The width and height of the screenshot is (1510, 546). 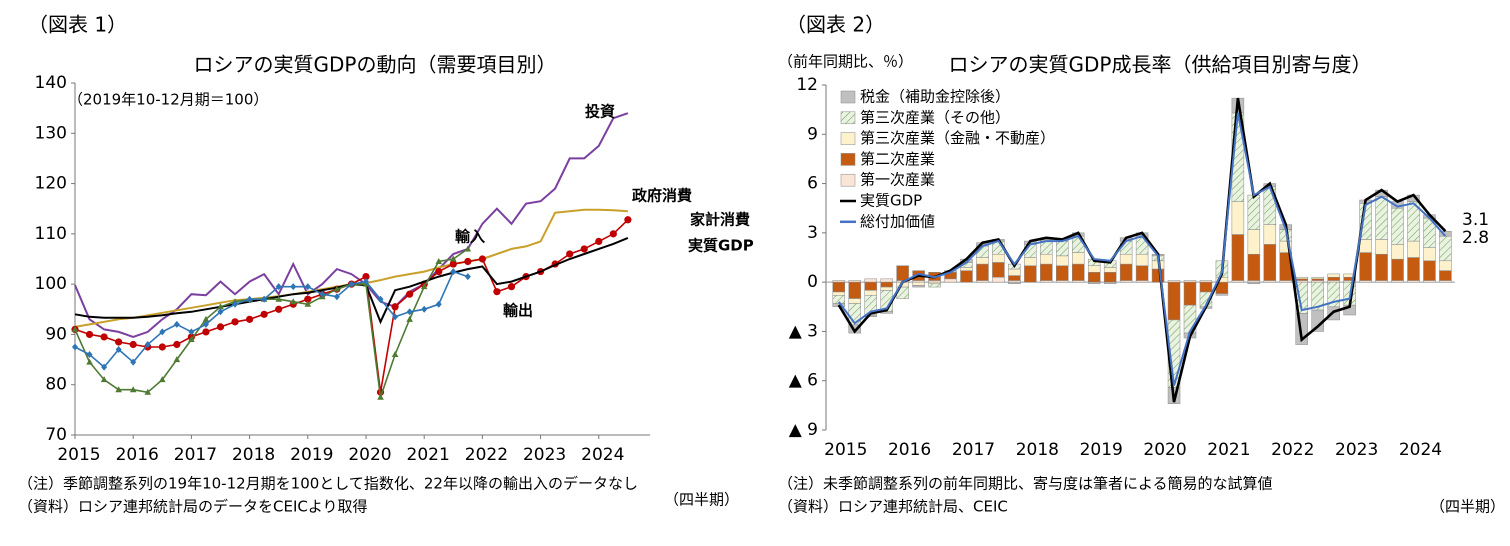 What do you see at coordinates (701, 500) in the screenshot?
I see `x-unit: （四半期）` at bounding box center [701, 500].